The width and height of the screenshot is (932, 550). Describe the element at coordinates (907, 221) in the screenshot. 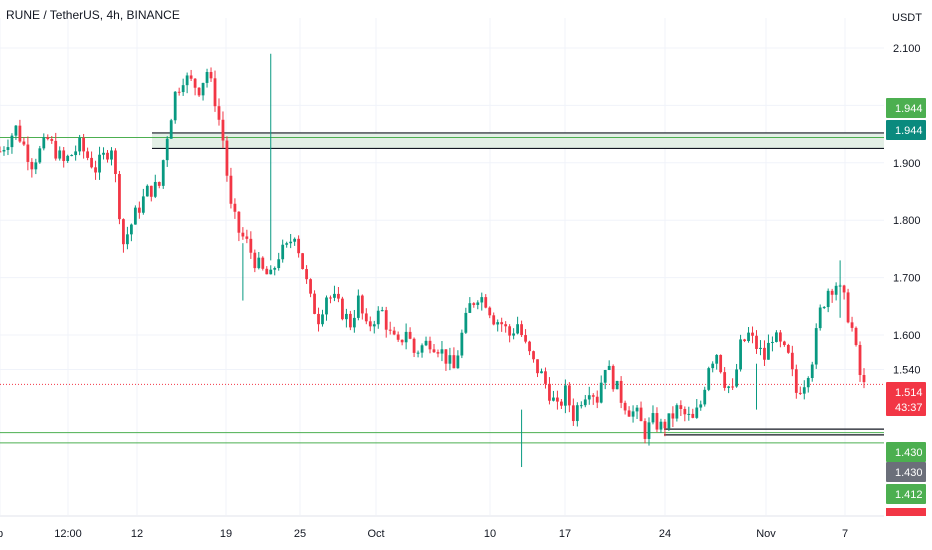

I see `y-tick-label: 1.800` at that location.